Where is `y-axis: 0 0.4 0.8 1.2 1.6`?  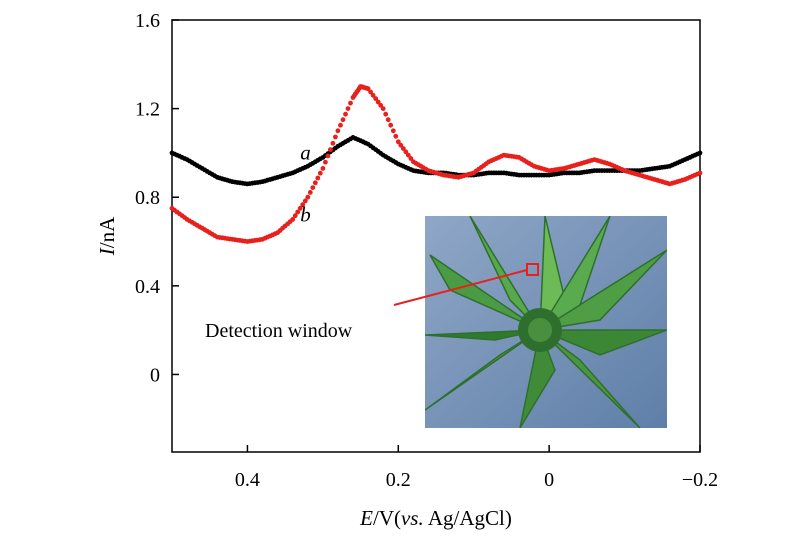 y-axis: 0 0.4 0.8 1.2 1.6 is located at coordinates (157, 198).